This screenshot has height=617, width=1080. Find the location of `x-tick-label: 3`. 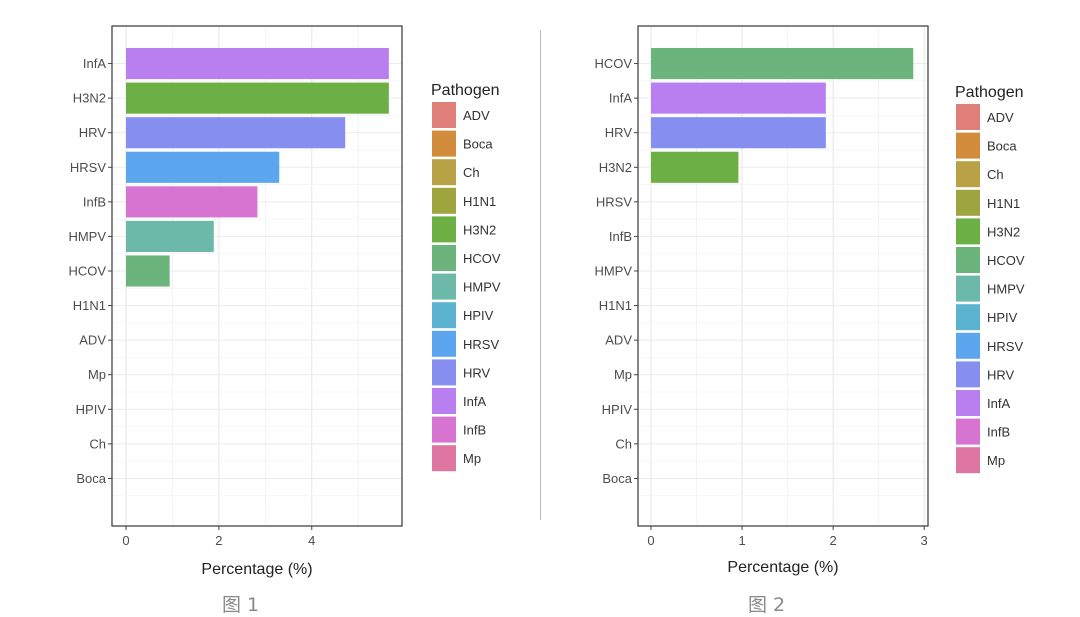

x-tick-label: 3 is located at coordinates (924, 540).